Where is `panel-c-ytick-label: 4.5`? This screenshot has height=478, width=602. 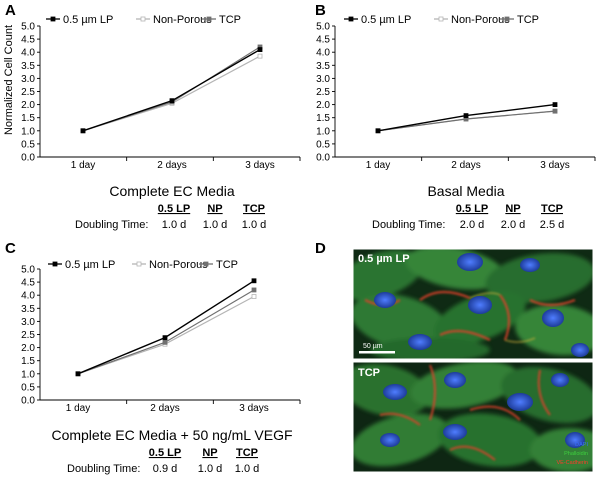
panel-c-ytick-label: 4.5 is located at coordinates (28, 283).